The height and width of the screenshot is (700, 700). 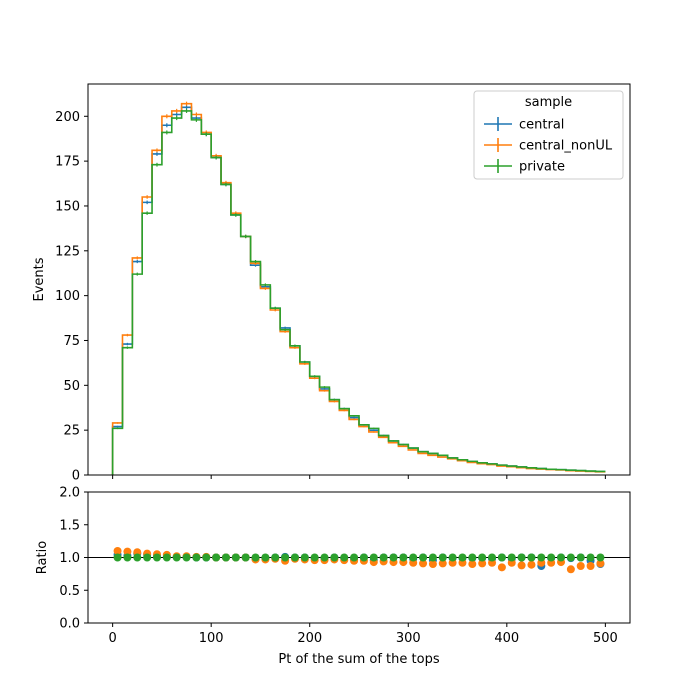 What do you see at coordinates (358, 659) in the screenshot?
I see `x-axis-label: Pt of the sum of the tops` at bounding box center [358, 659].